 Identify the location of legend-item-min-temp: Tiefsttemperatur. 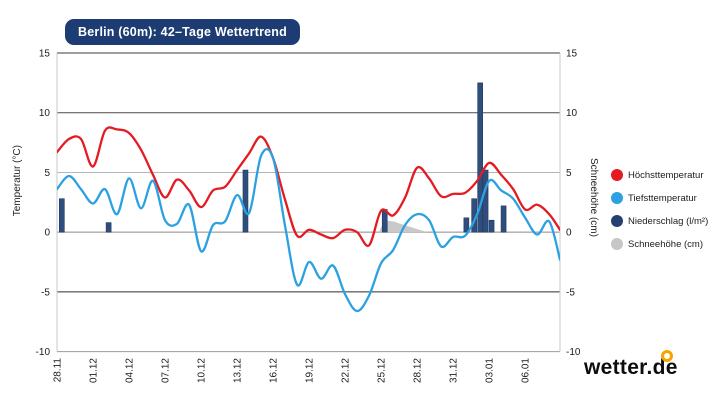
(659, 198).